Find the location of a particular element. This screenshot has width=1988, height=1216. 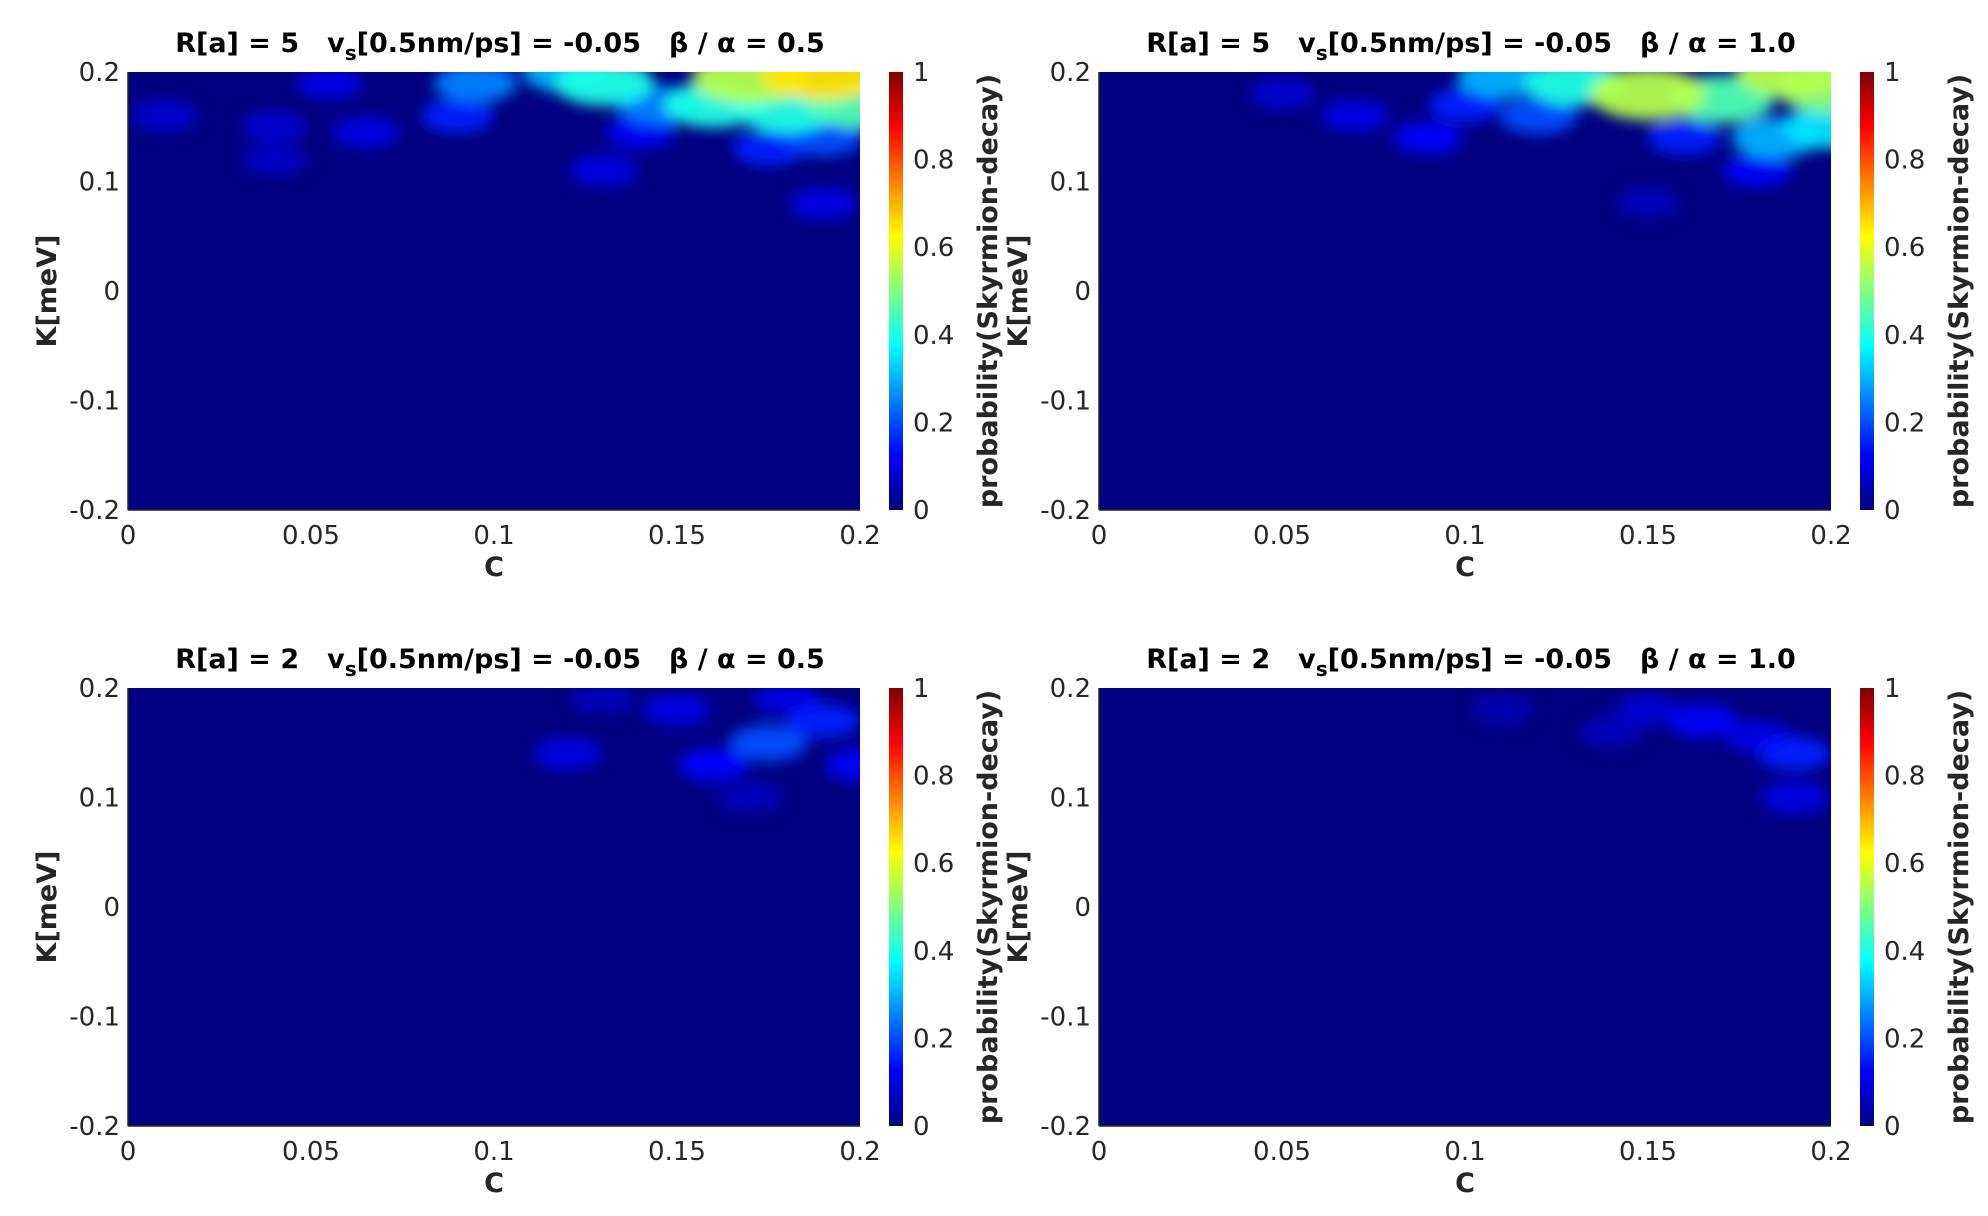

chart-title: R[a] = 2 vs[0.5nm/ps] = -0.05 β / α = 0.5 is located at coordinates (500, 662).